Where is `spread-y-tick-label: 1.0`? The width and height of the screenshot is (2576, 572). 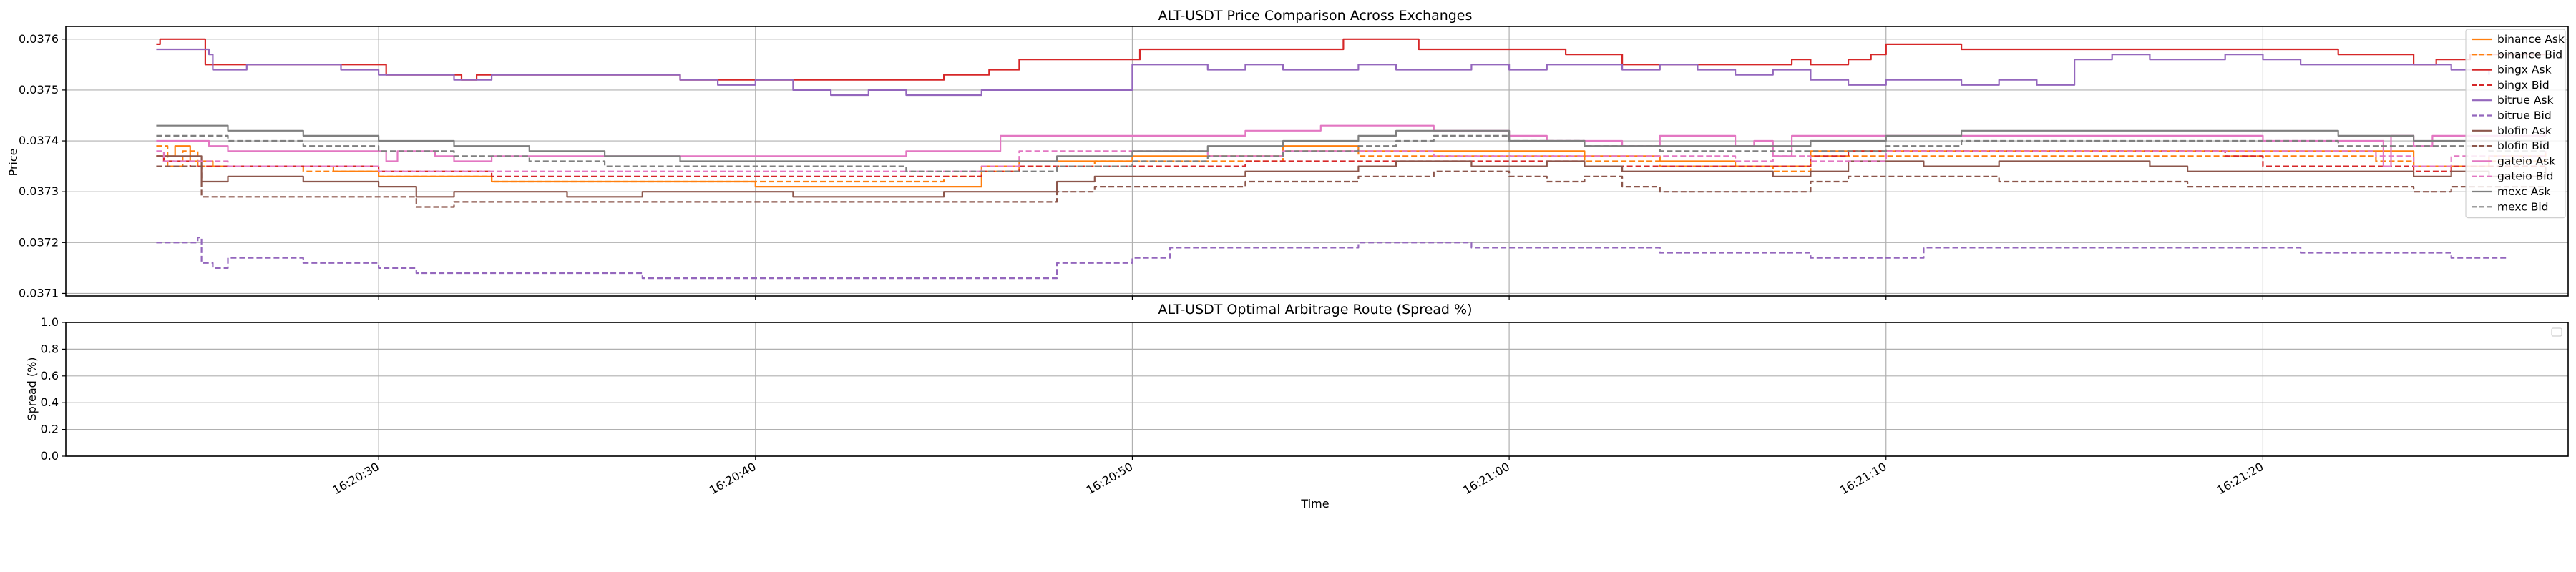
spread-y-tick-label: 1.0 is located at coordinates (50, 322).